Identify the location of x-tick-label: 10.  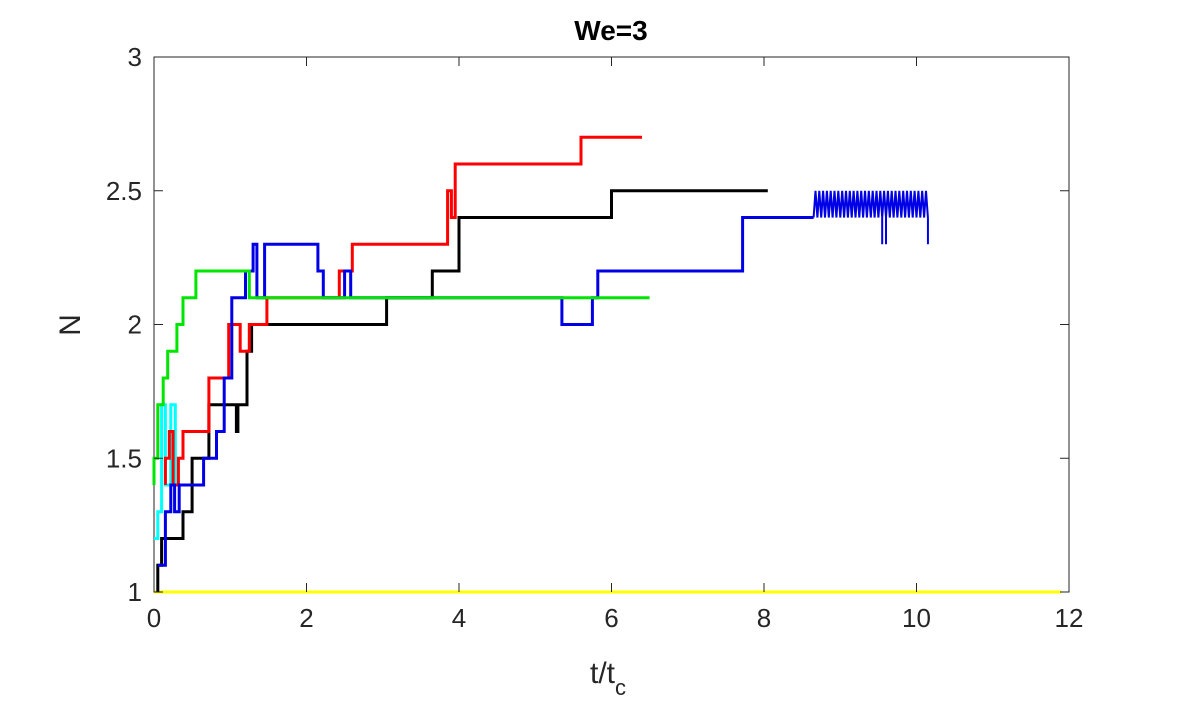
(916, 618).